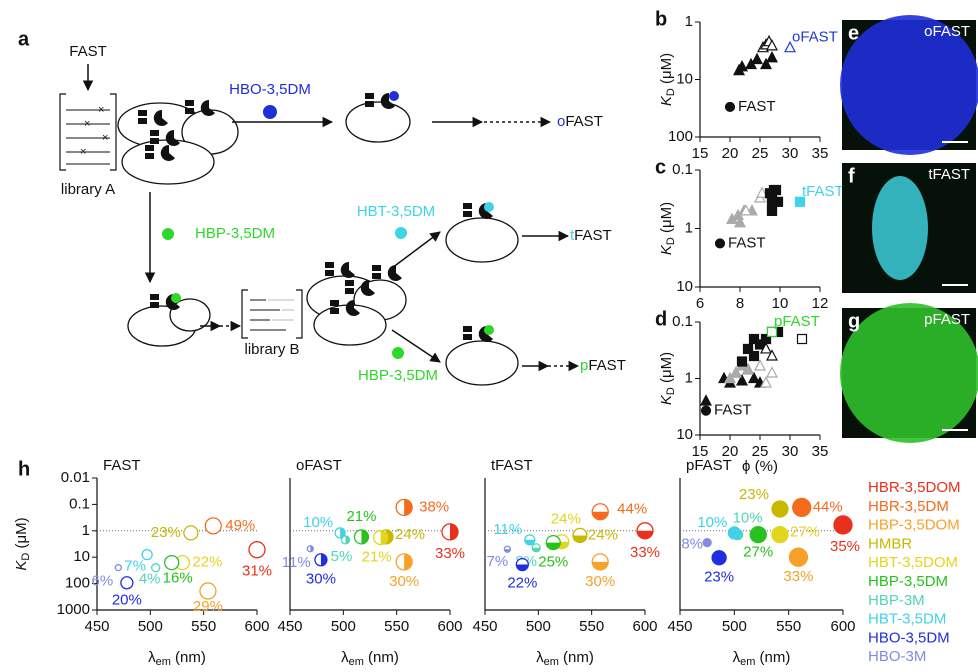 The height and width of the screenshot is (672, 978). What do you see at coordinates (661, 19) in the screenshot?
I see `panel-letter: b` at bounding box center [661, 19].